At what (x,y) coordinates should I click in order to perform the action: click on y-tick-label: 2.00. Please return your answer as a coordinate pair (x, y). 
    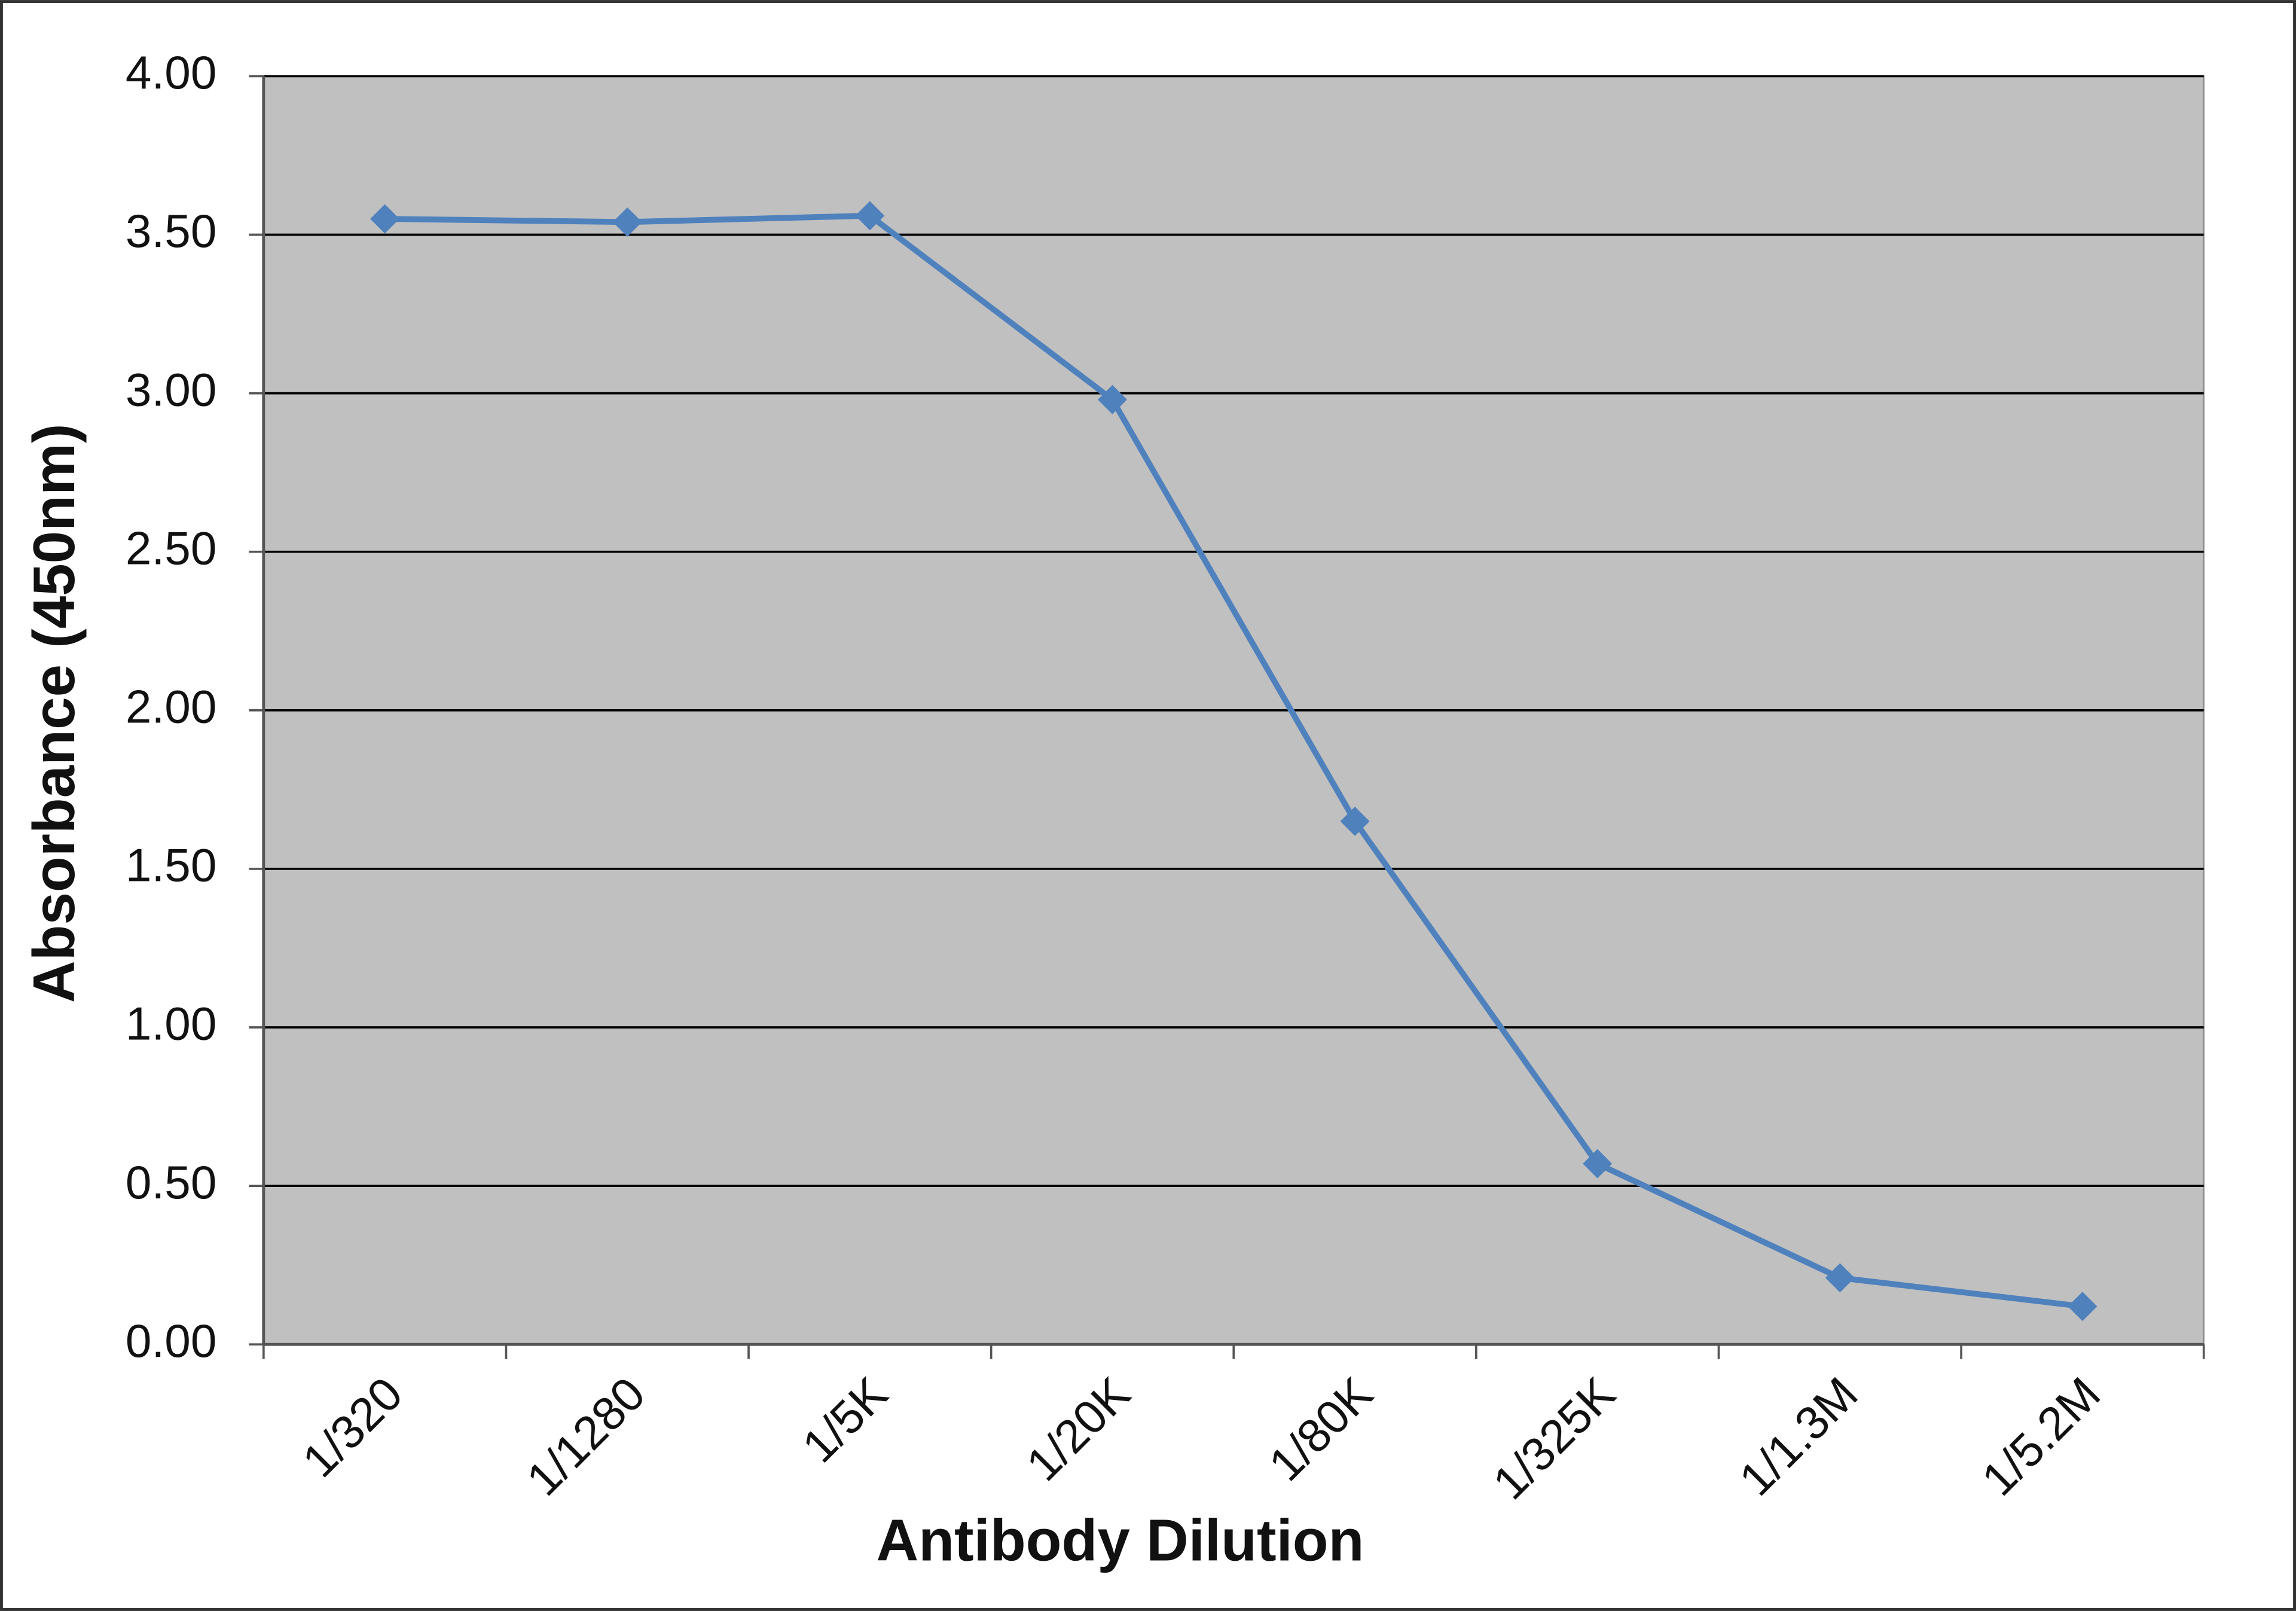
    Looking at the image, I should click on (171, 707).